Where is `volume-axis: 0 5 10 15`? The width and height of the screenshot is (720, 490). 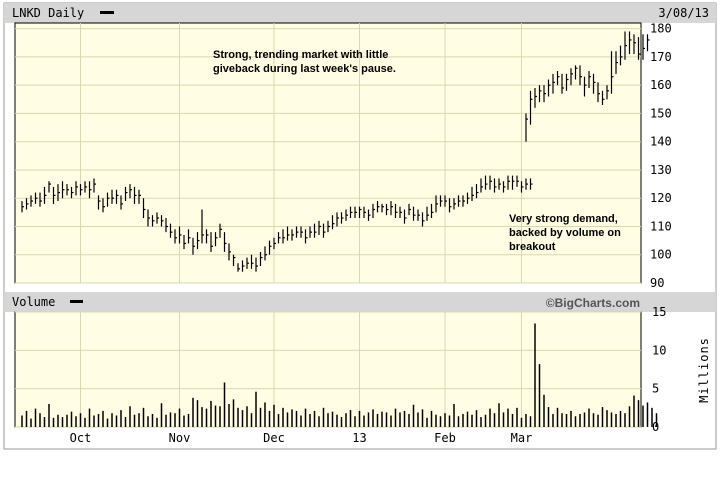
volume-axis: 0 5 10 15 is located at coordinates (659, 369).